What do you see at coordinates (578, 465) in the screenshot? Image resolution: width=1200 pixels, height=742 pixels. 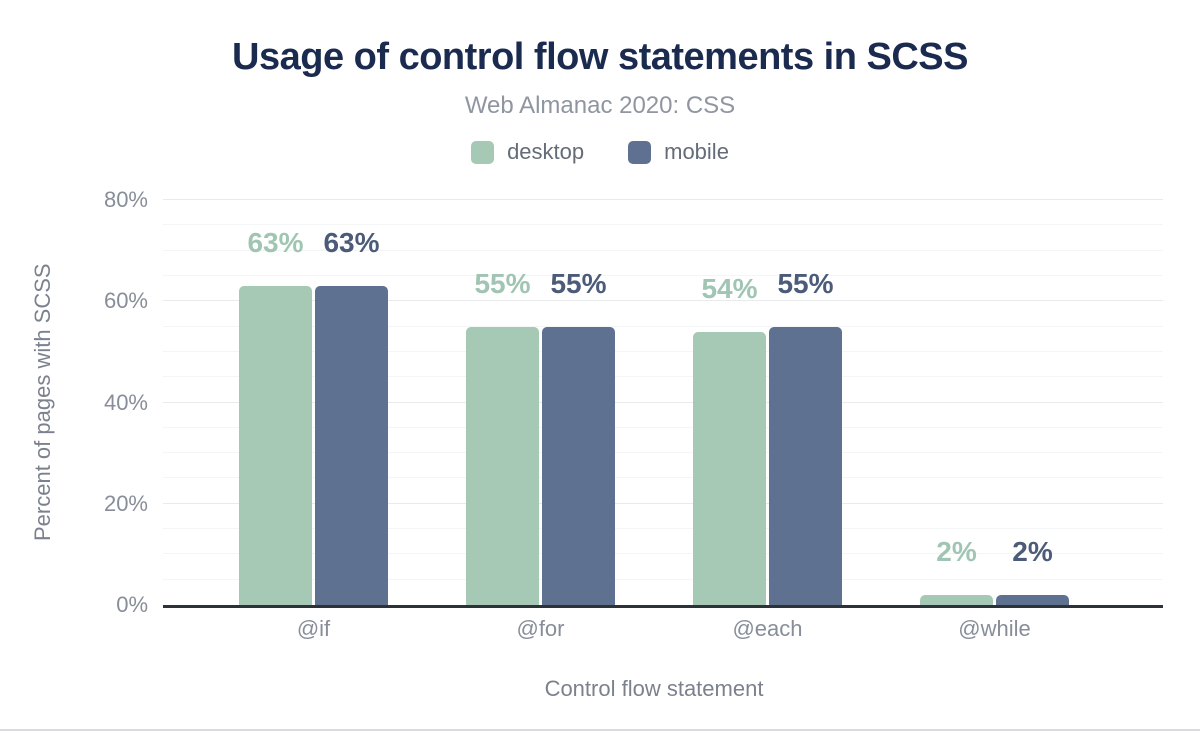 I see `bar-mobile-for` at bounding box center [578, 465].